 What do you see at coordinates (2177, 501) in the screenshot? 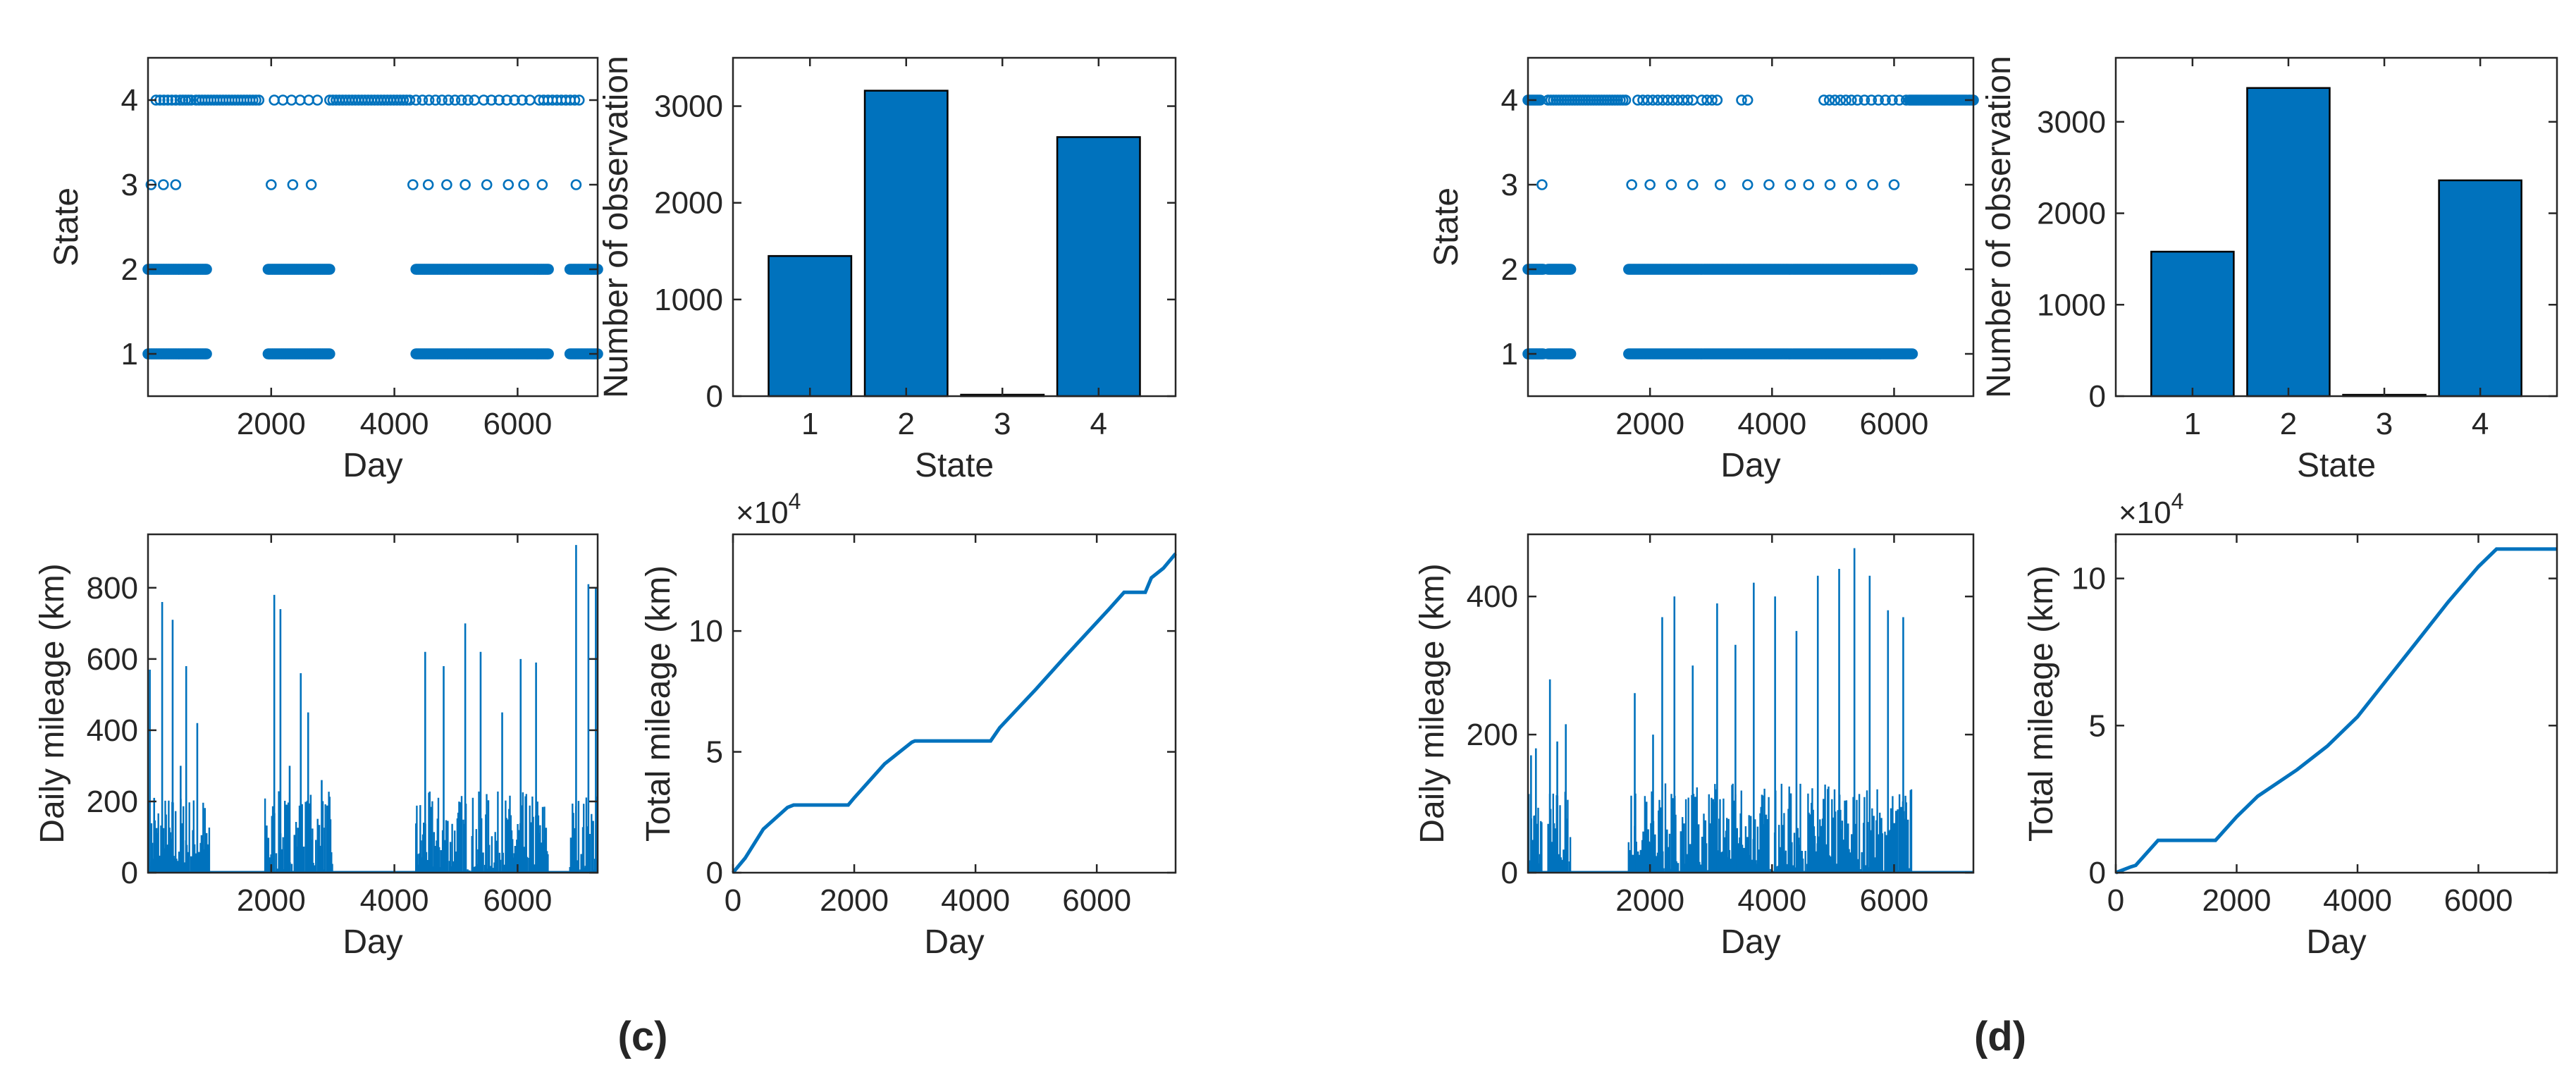
I see `panel-d-total-mileage-exponent: 4` at bounding box center [2177, 501].